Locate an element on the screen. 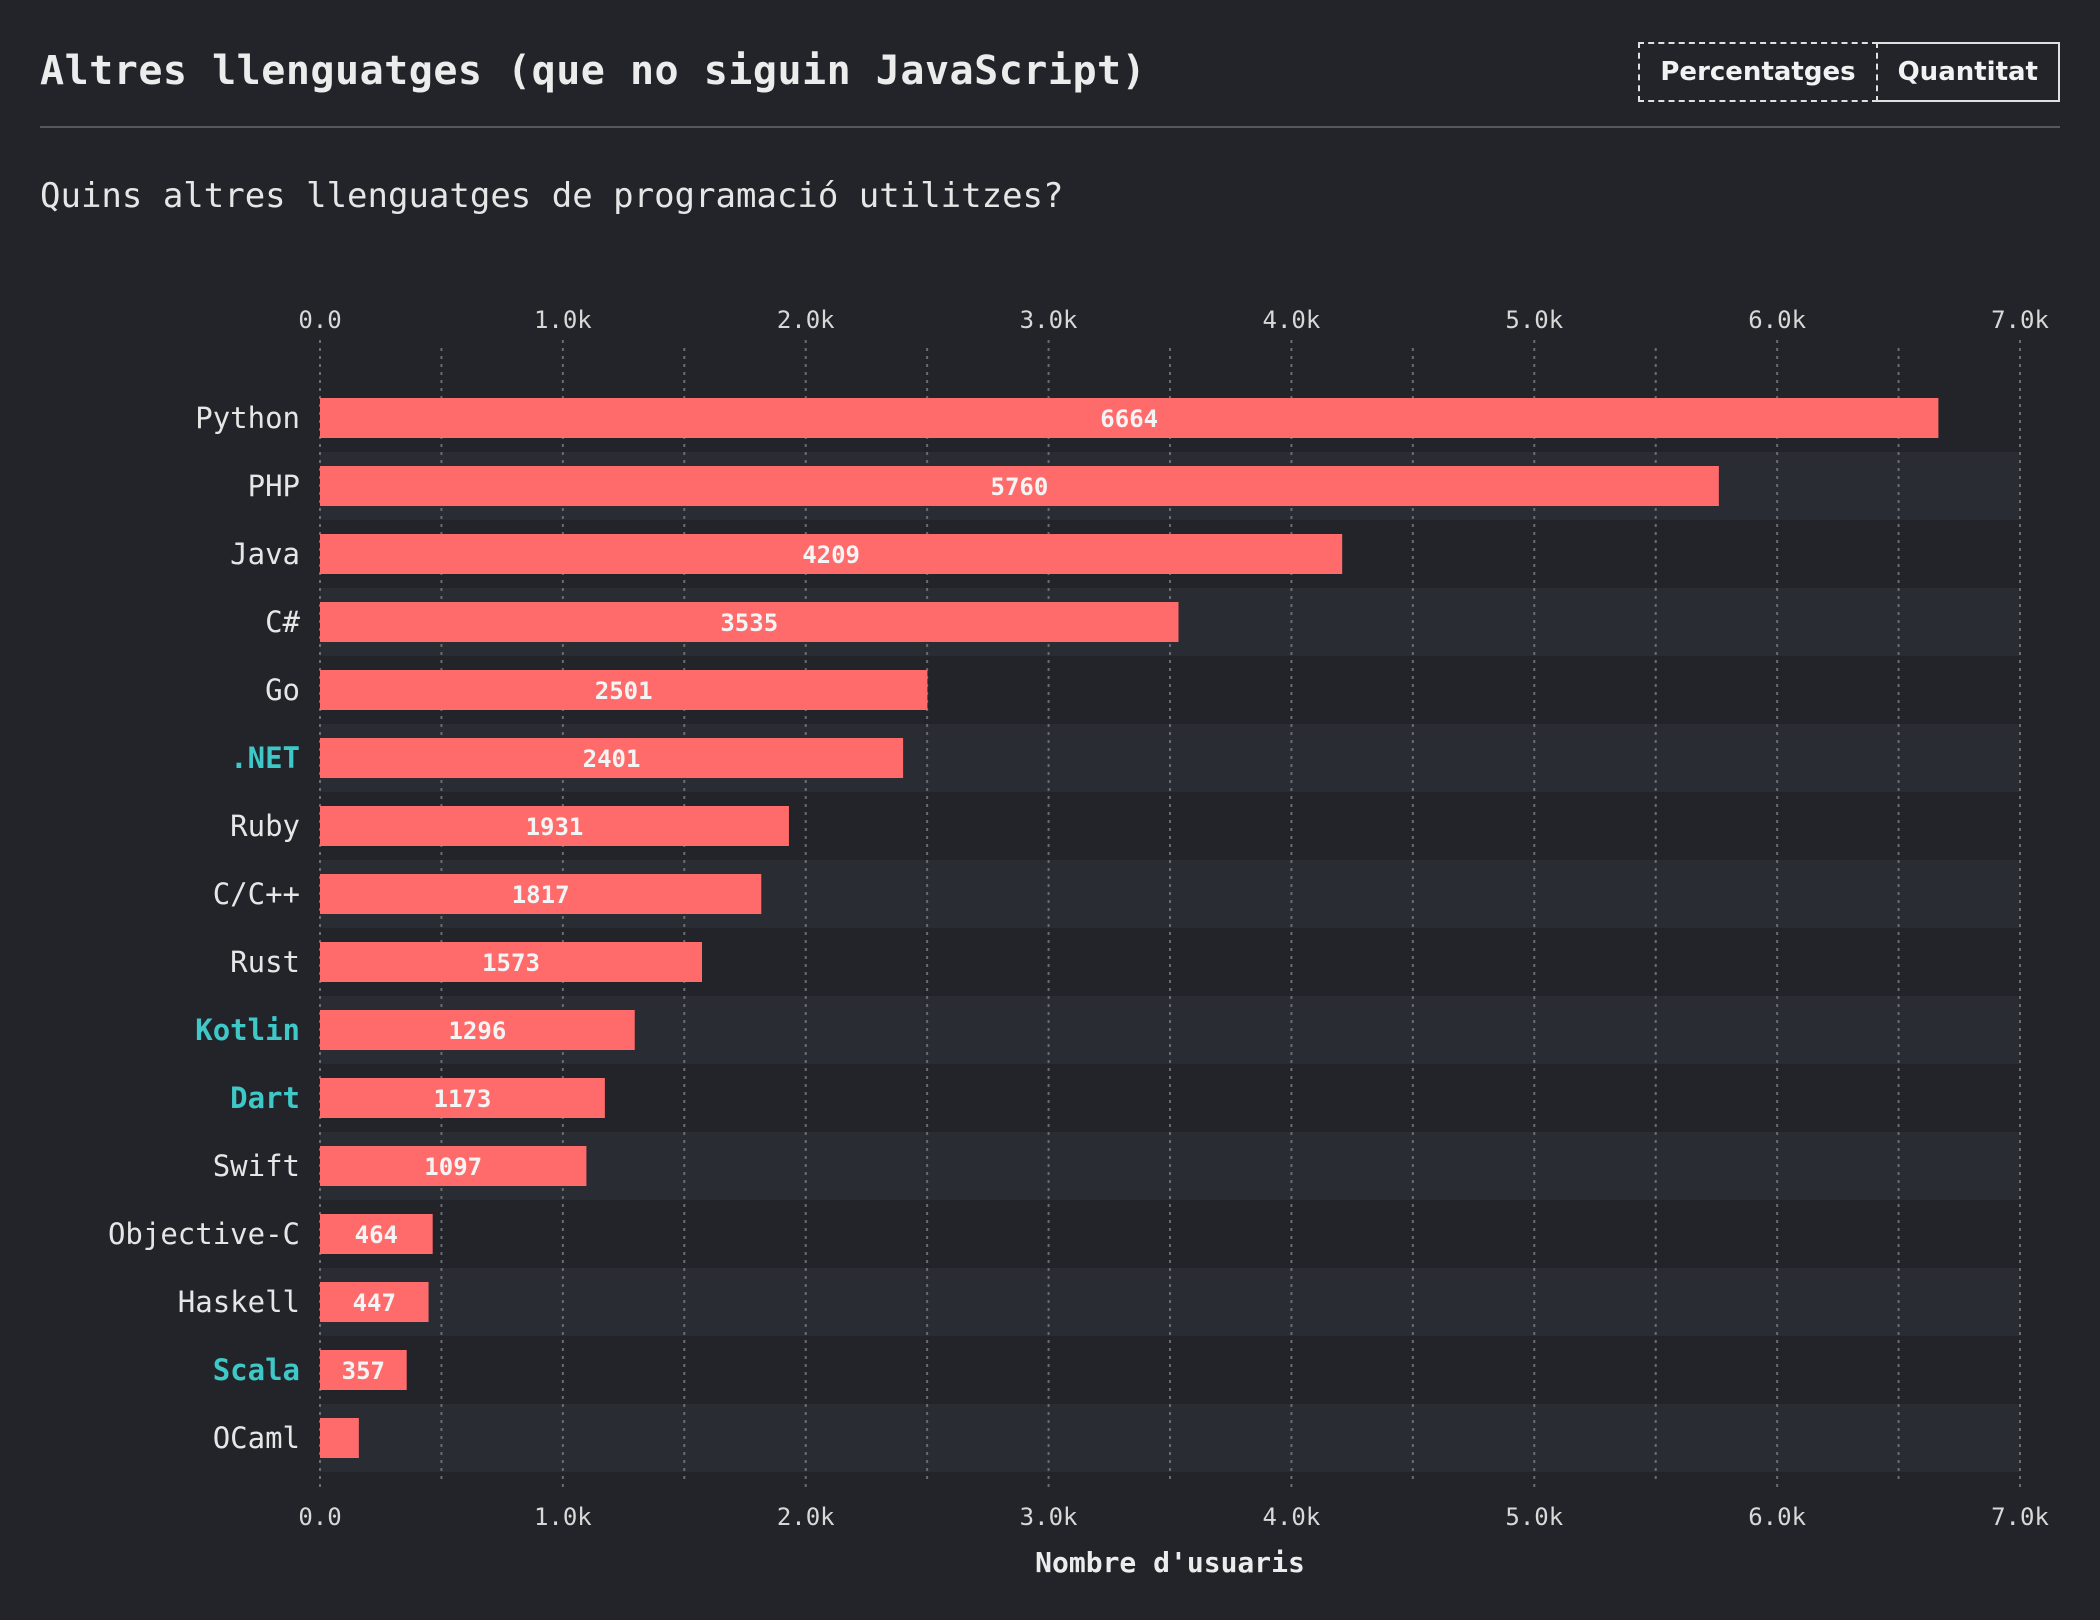 The width and height of the screenshot is (2100, 1620). category-label: Ruby is located at coordinates (265, 826).